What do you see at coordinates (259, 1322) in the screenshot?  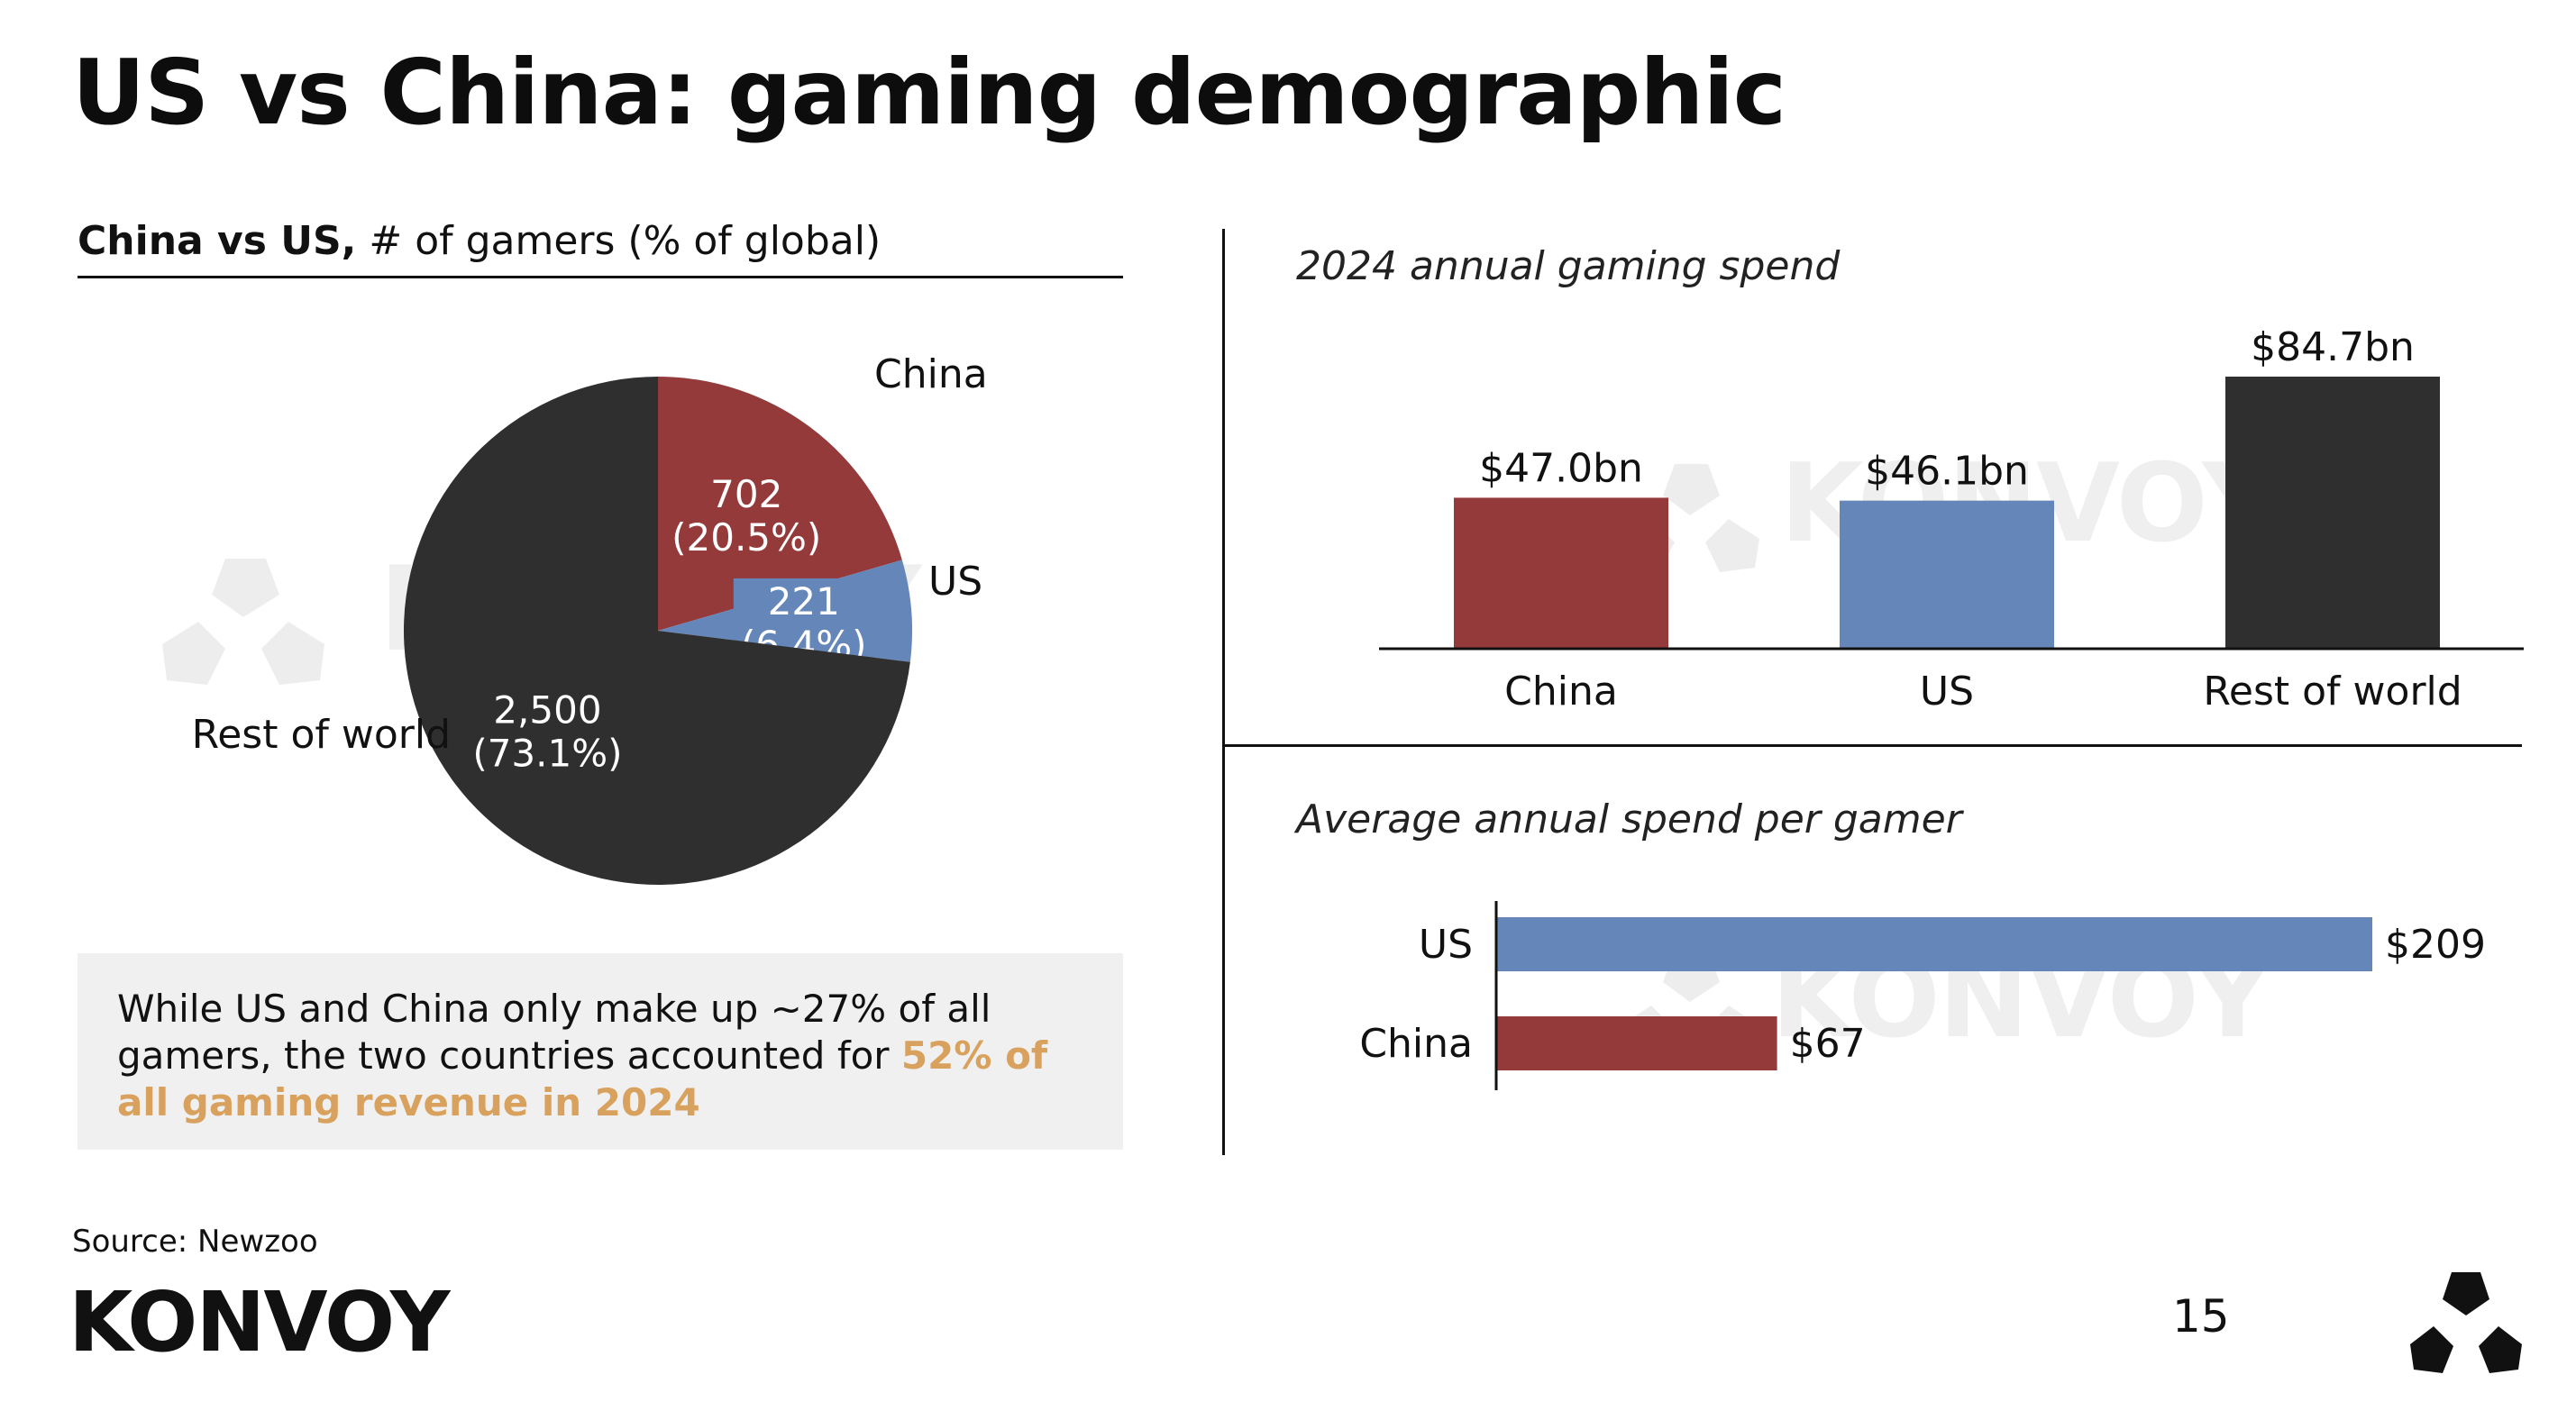 I see `konvoy-logo: KONVOY` at bounding box center [259, 1322].